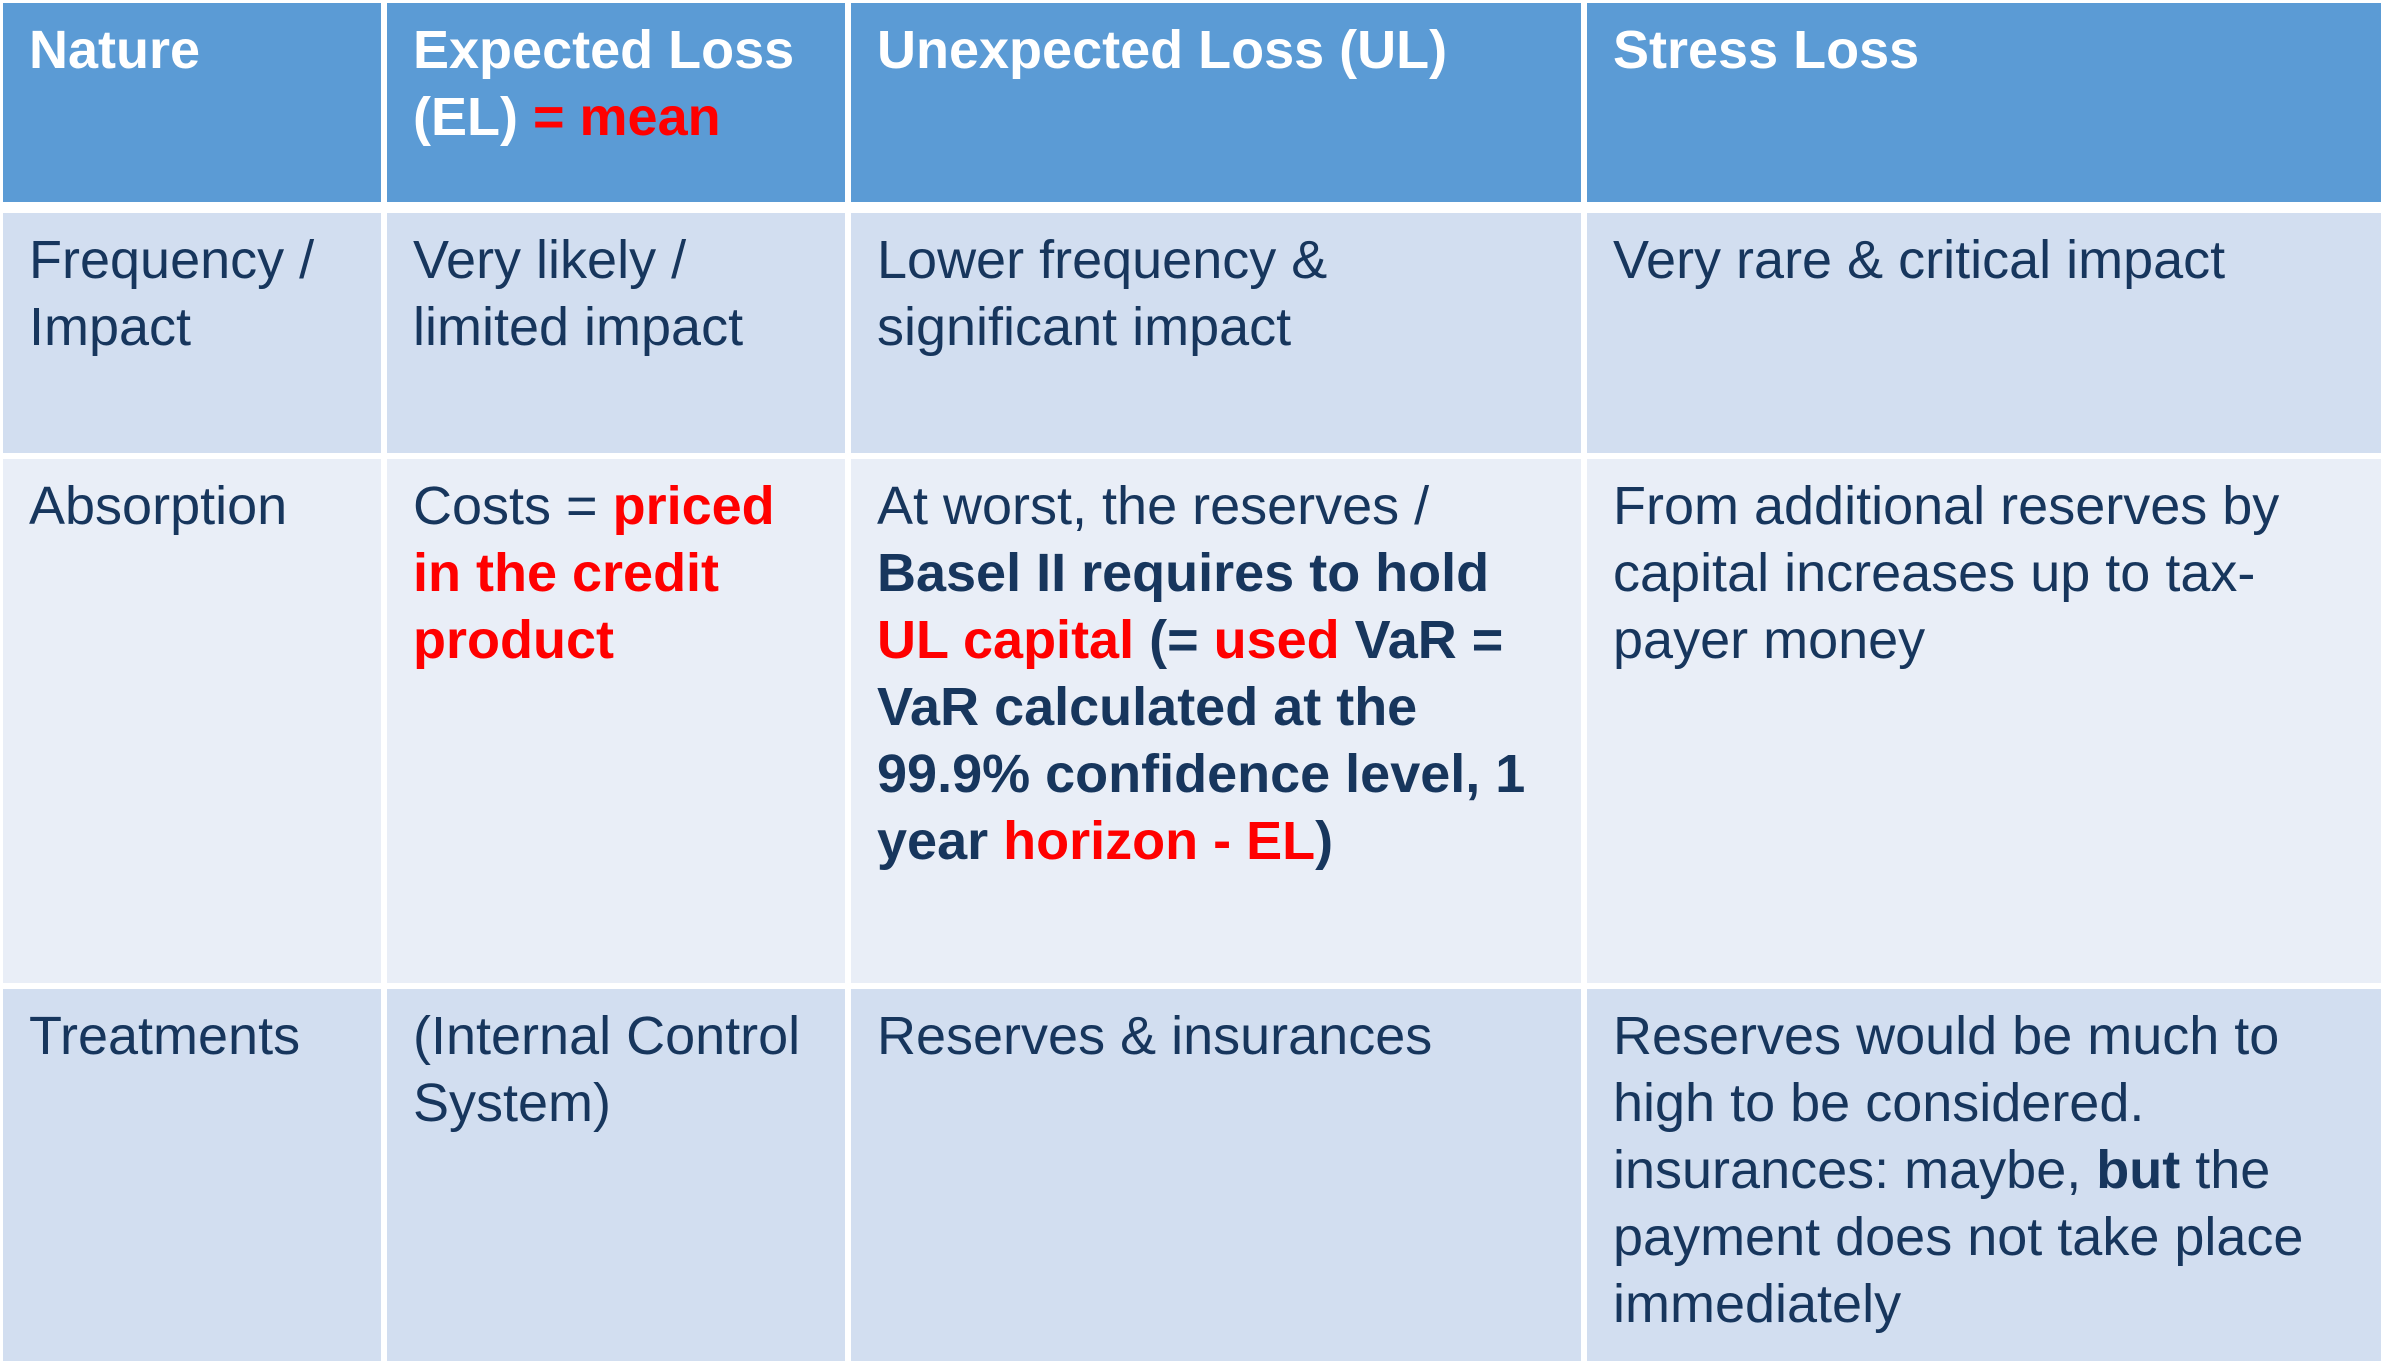  What do you see at coordinates (1159, 841) in the screenshot?
I see `row-absorption-ul-horizon: horizon - EL` at bounding box center [1159, 841].